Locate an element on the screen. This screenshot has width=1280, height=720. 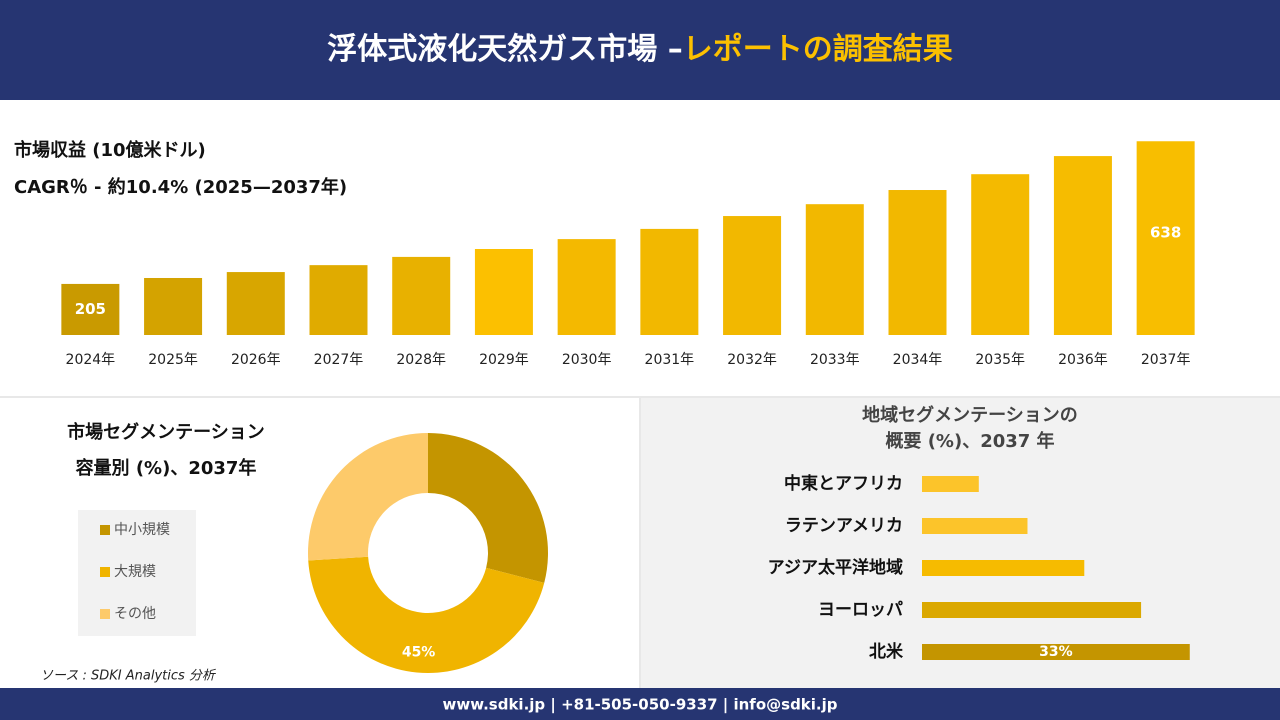
chart-title: 市場セグメンテーション is located at coordinates (166, 432).